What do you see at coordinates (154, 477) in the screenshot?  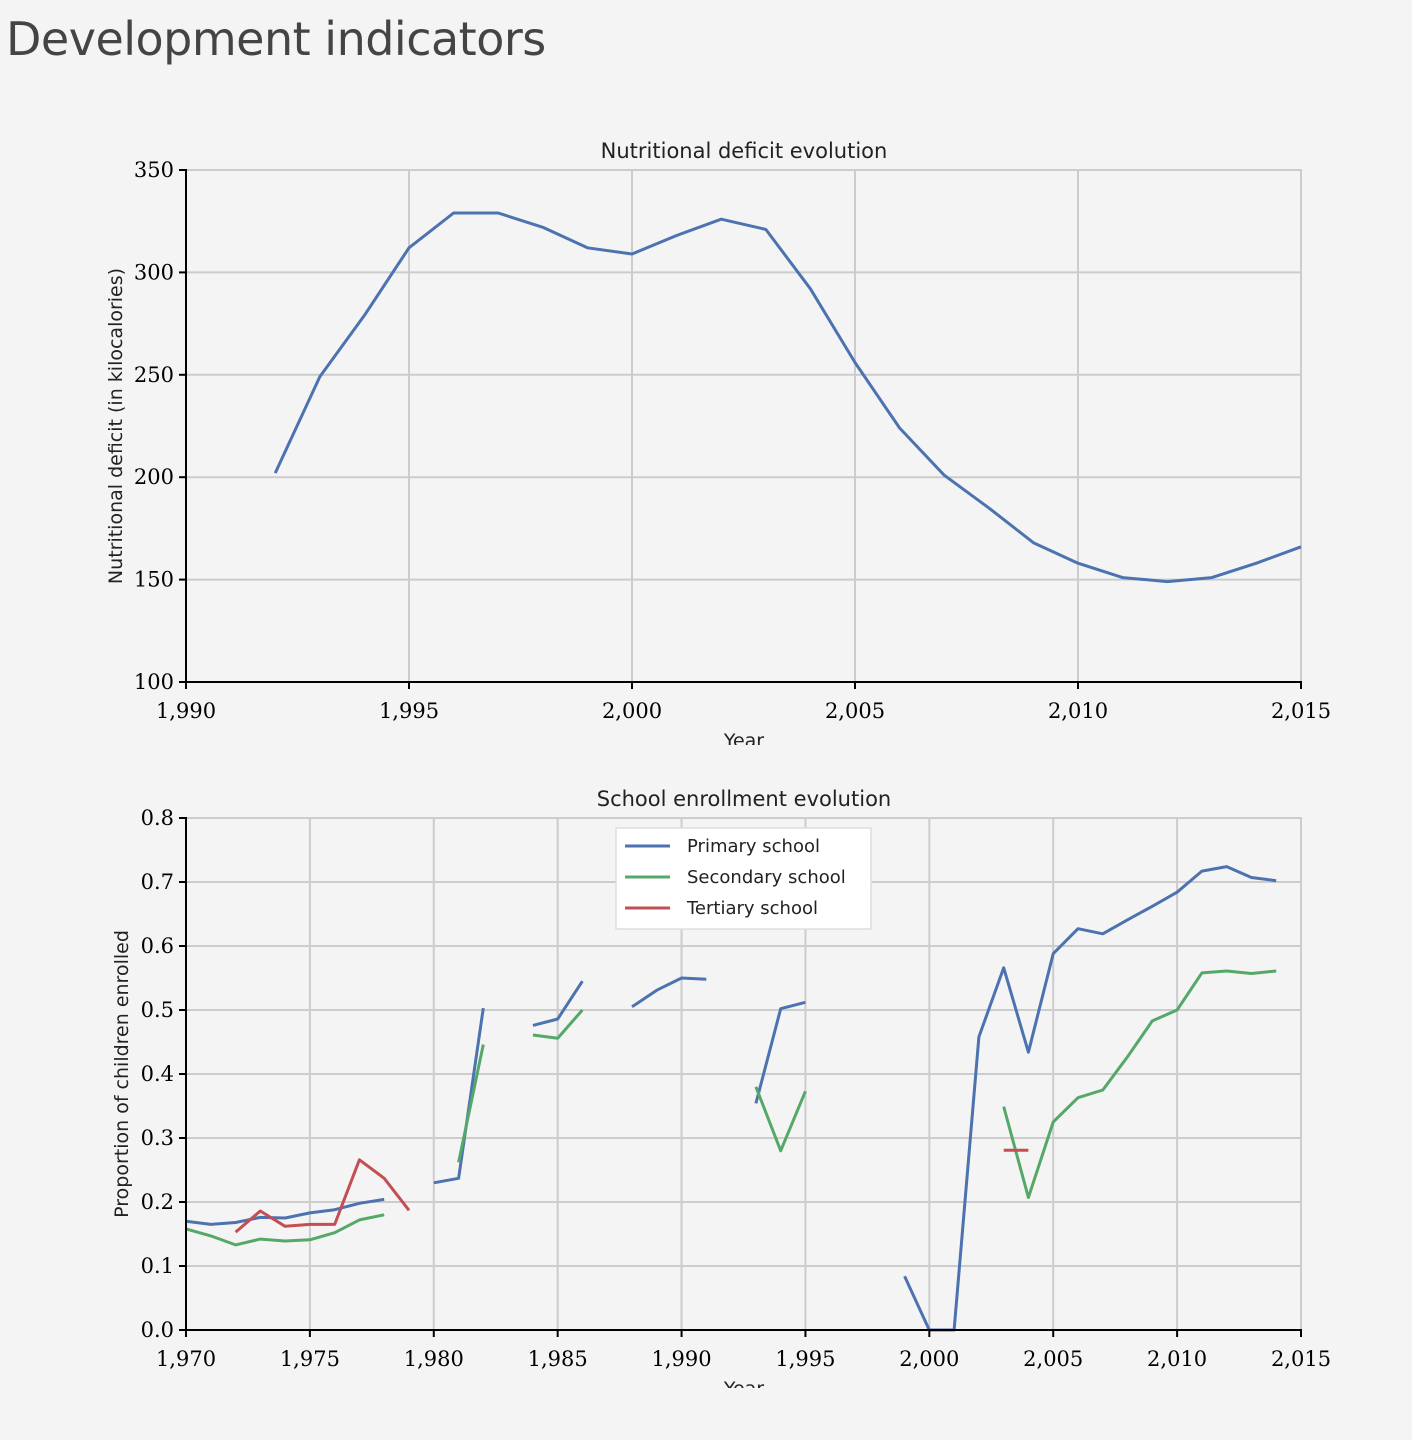 I see `y-tick-label: 200` at bounding box center [154, 477].